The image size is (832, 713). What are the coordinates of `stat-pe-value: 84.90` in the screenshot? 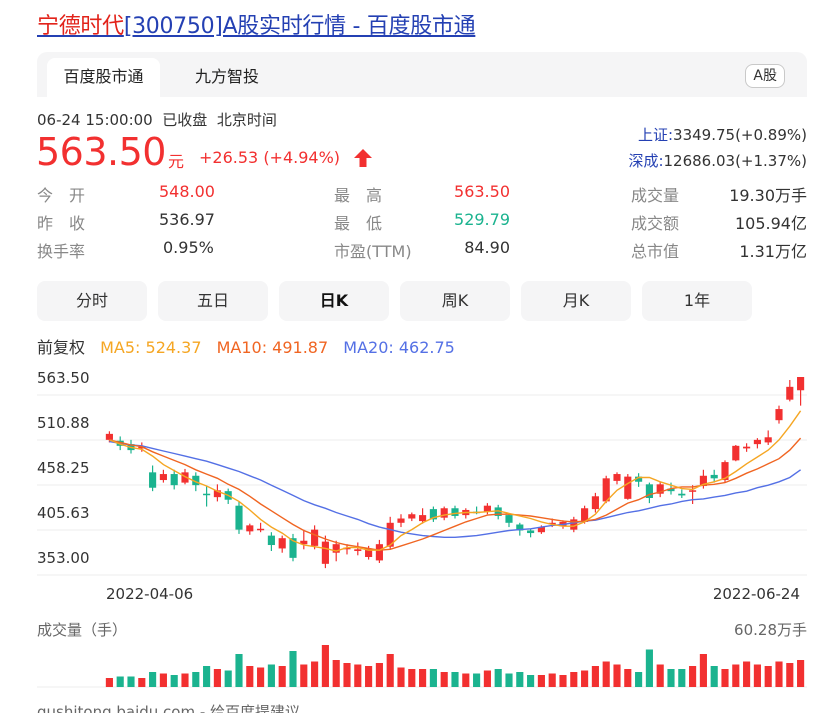 It's located at (487, 247).